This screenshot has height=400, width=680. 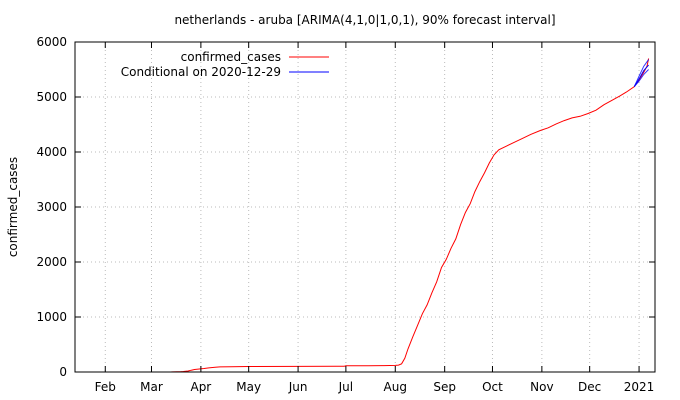 I want to click on x-tick-label: Apr, so click(x=200, y=387).